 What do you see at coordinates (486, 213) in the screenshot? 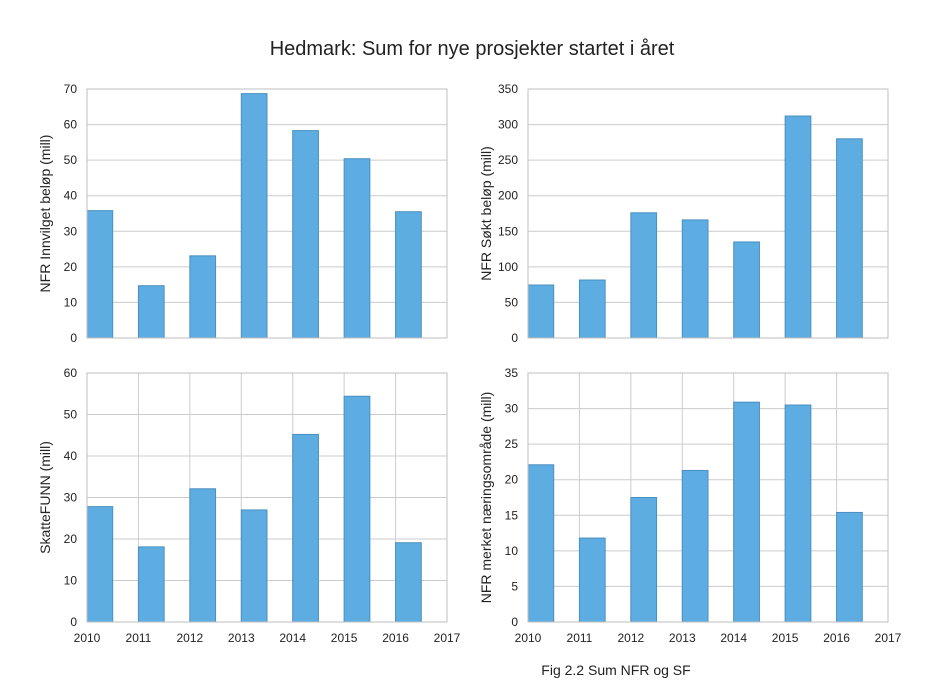
I see `y-axis-label: NFR Søkt beløp (mill)` at bounding box center [486, 213].